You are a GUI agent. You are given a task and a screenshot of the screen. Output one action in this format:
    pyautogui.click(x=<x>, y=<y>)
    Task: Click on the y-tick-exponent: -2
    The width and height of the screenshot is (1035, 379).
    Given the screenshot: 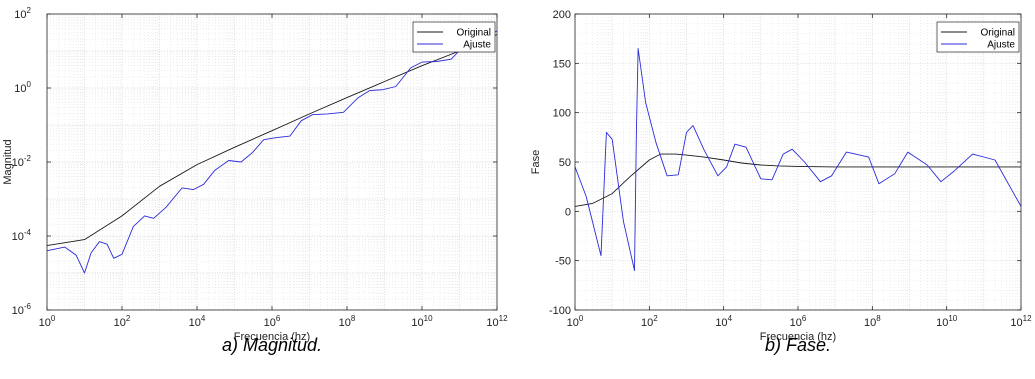 What is the action you would take?
    pyautogui.click(x=28, y=158)
    